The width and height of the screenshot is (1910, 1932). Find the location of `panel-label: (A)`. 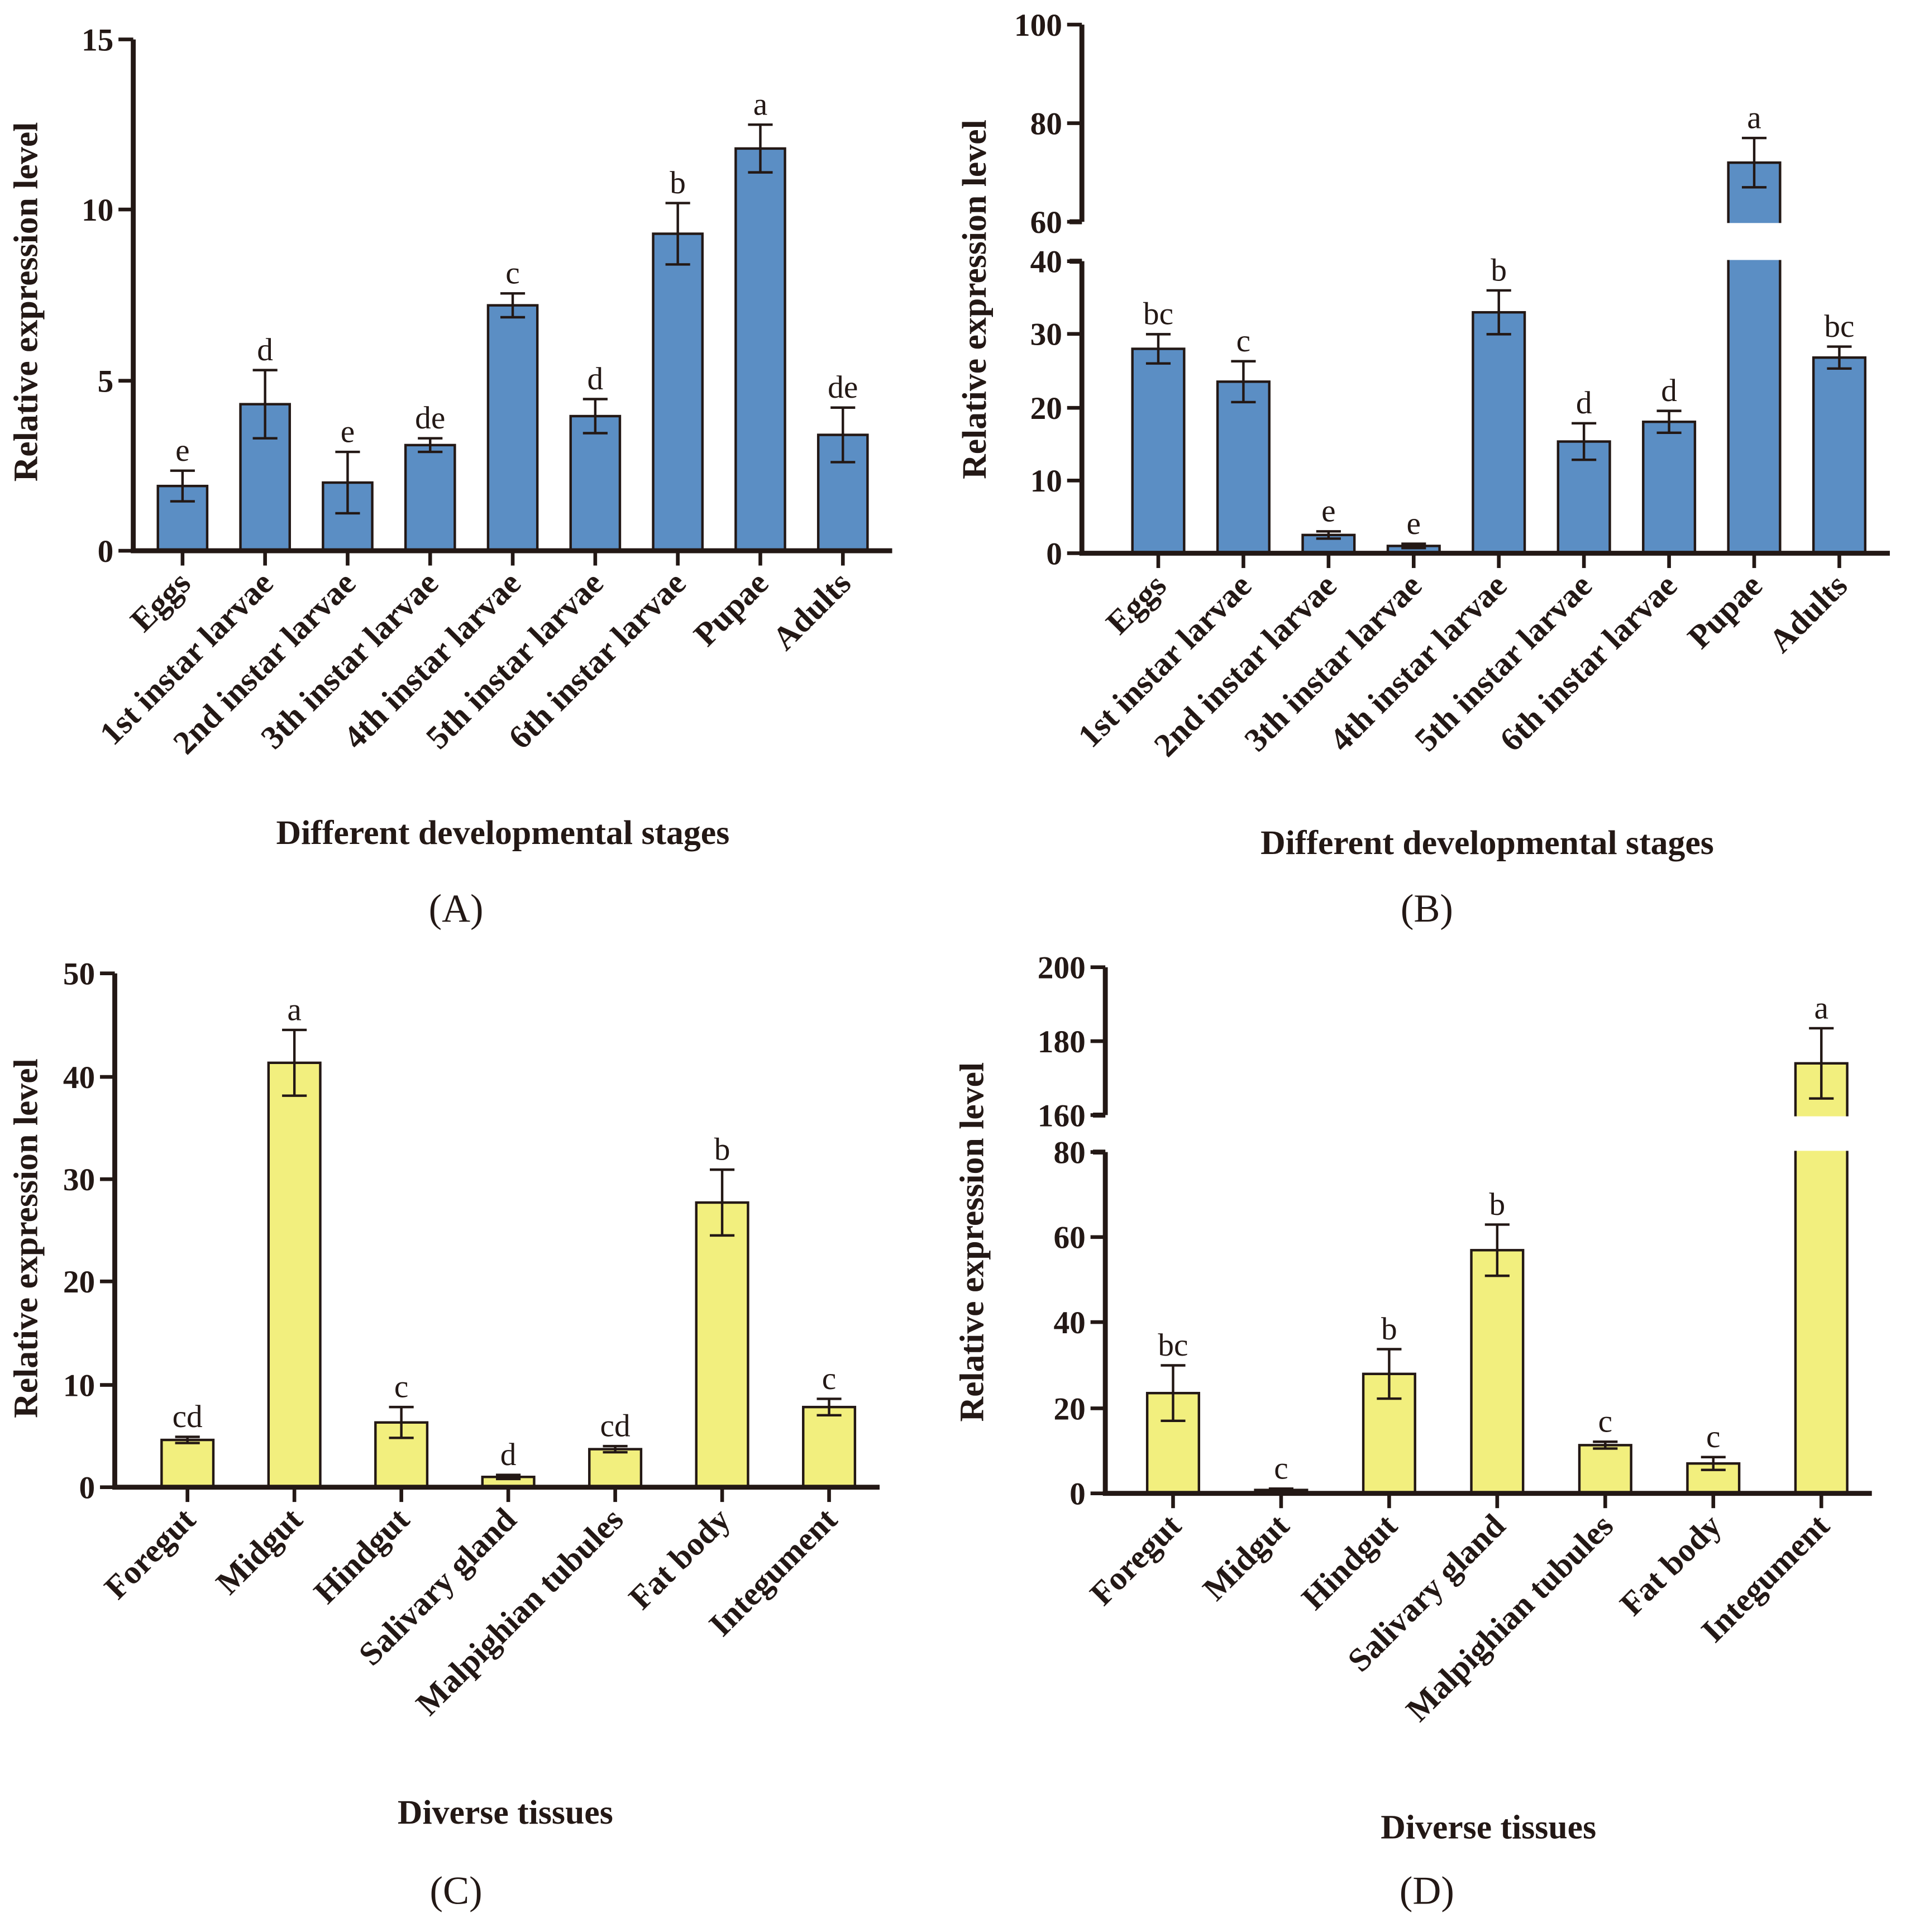

panel-label: (A) is located at coordinates (456, 909).